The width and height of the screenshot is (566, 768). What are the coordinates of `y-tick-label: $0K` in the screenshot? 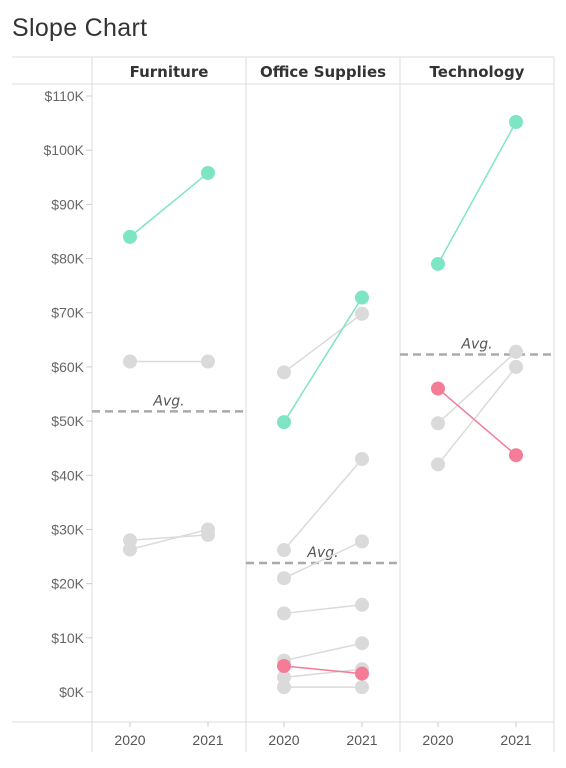 It's located at (72, 692).